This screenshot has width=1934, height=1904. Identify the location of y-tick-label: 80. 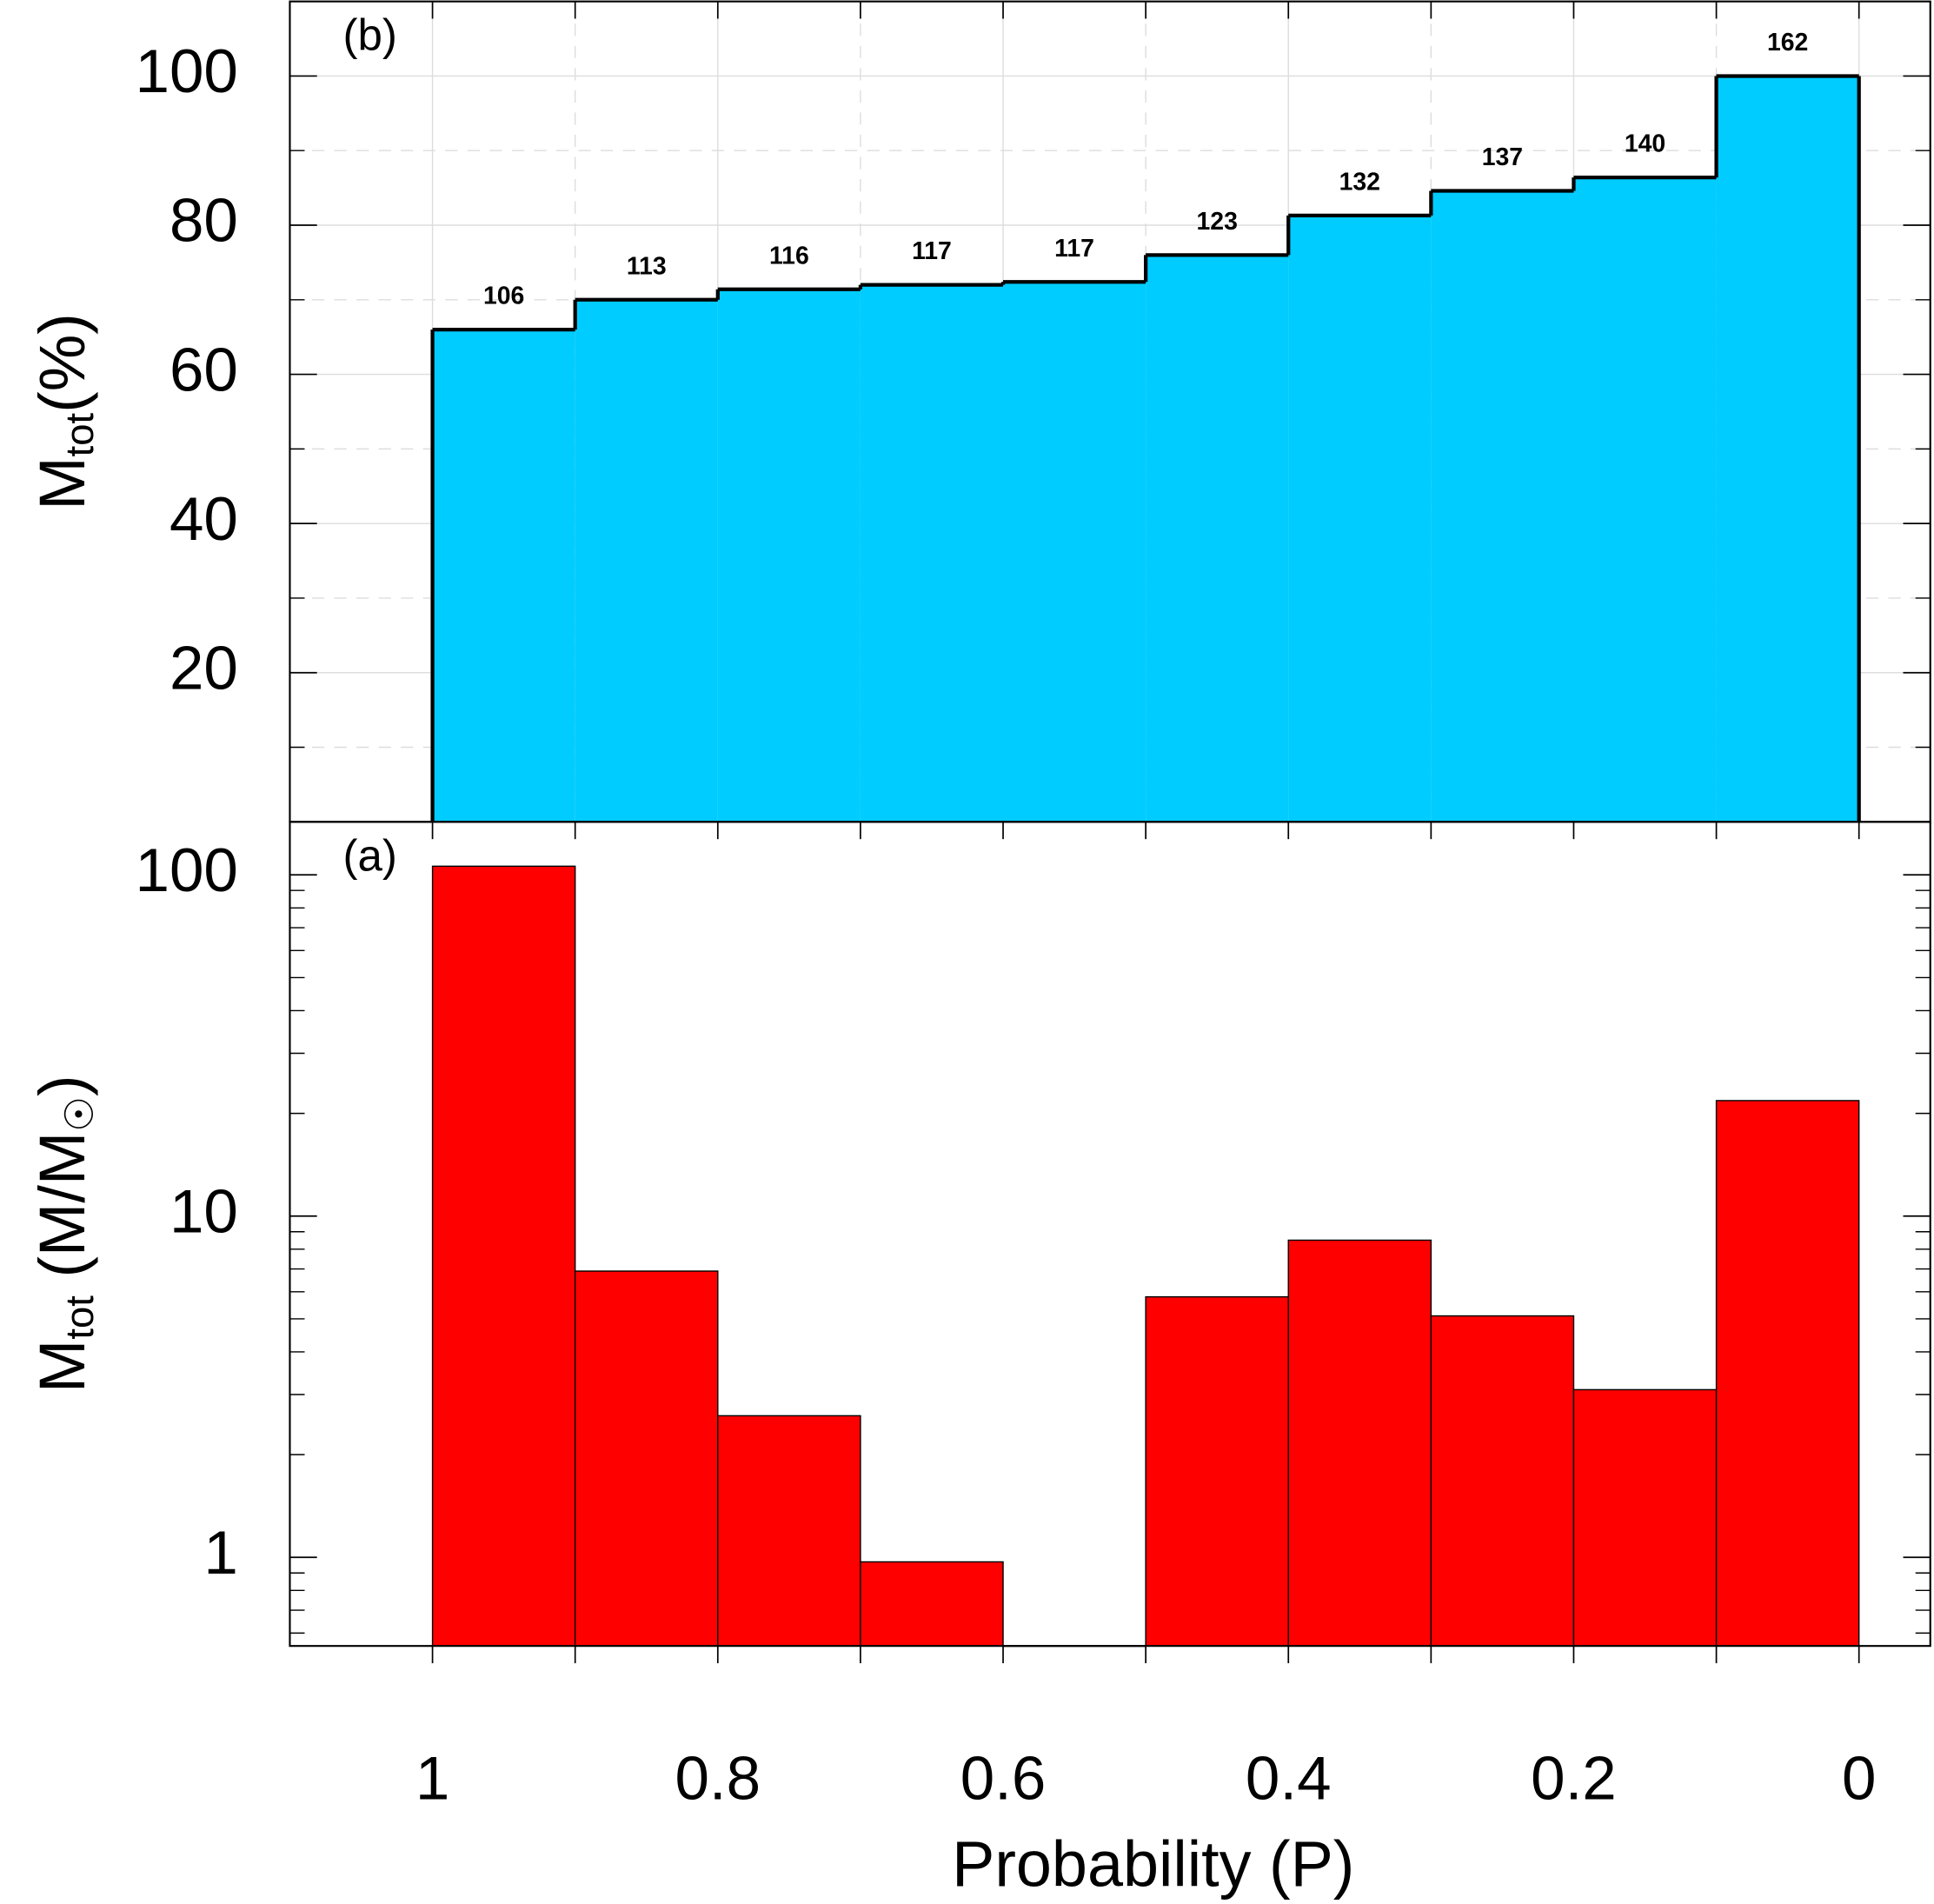
(203, 221).